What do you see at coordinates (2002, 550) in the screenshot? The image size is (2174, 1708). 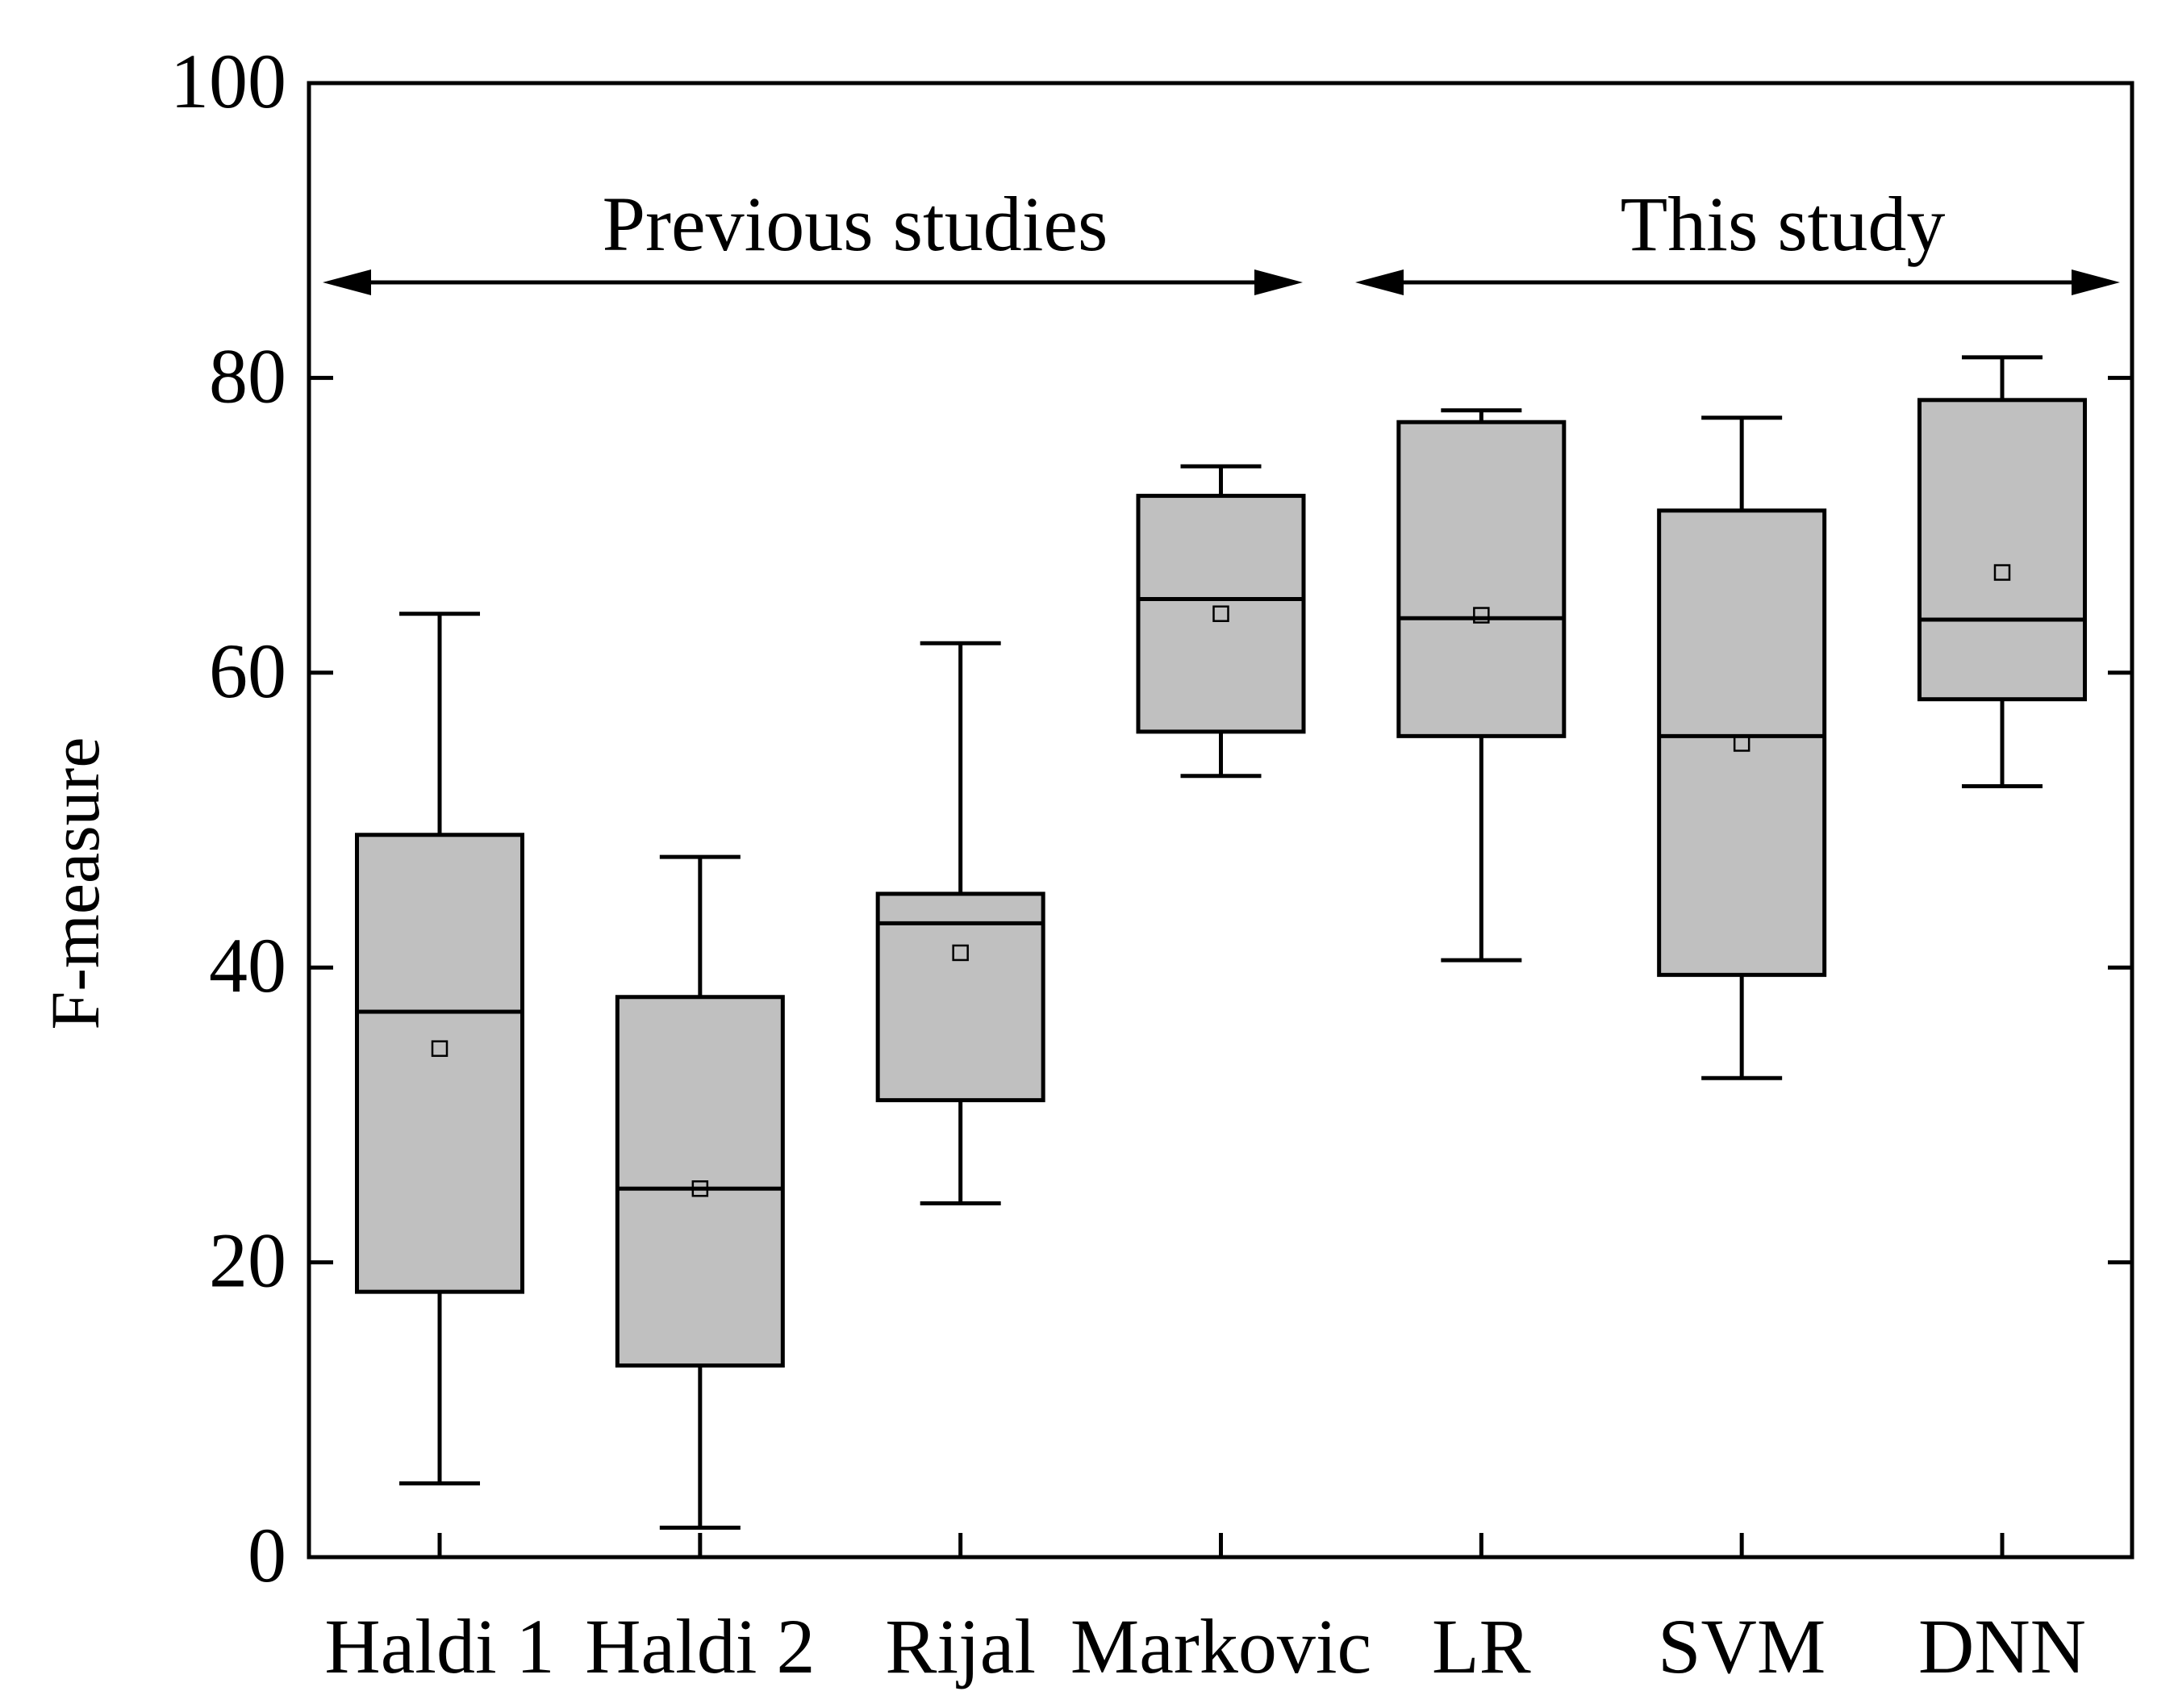 I see `box-dnn` at bounding box center [2002, 550].